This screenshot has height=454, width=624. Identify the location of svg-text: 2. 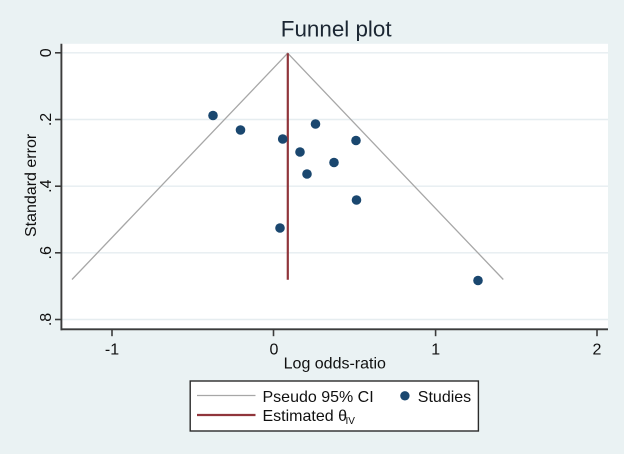
(597, 350).